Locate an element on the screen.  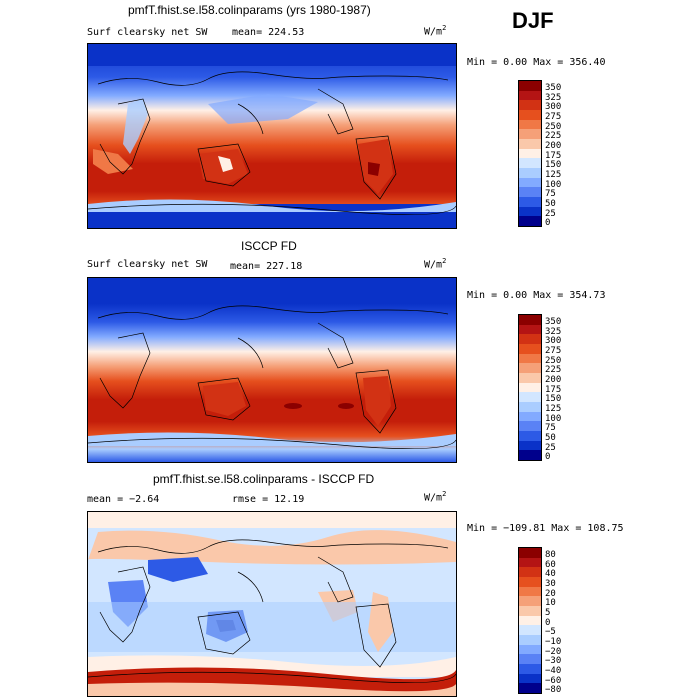
colorbar-tick-label: 60 is located at coordinates (550, 564).